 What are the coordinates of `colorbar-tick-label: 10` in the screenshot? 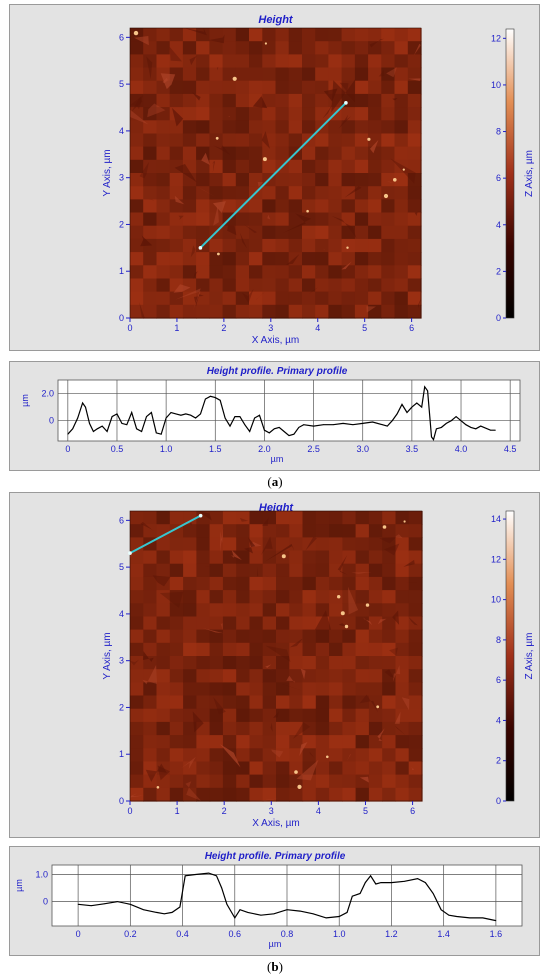 It's located at (496, 85).